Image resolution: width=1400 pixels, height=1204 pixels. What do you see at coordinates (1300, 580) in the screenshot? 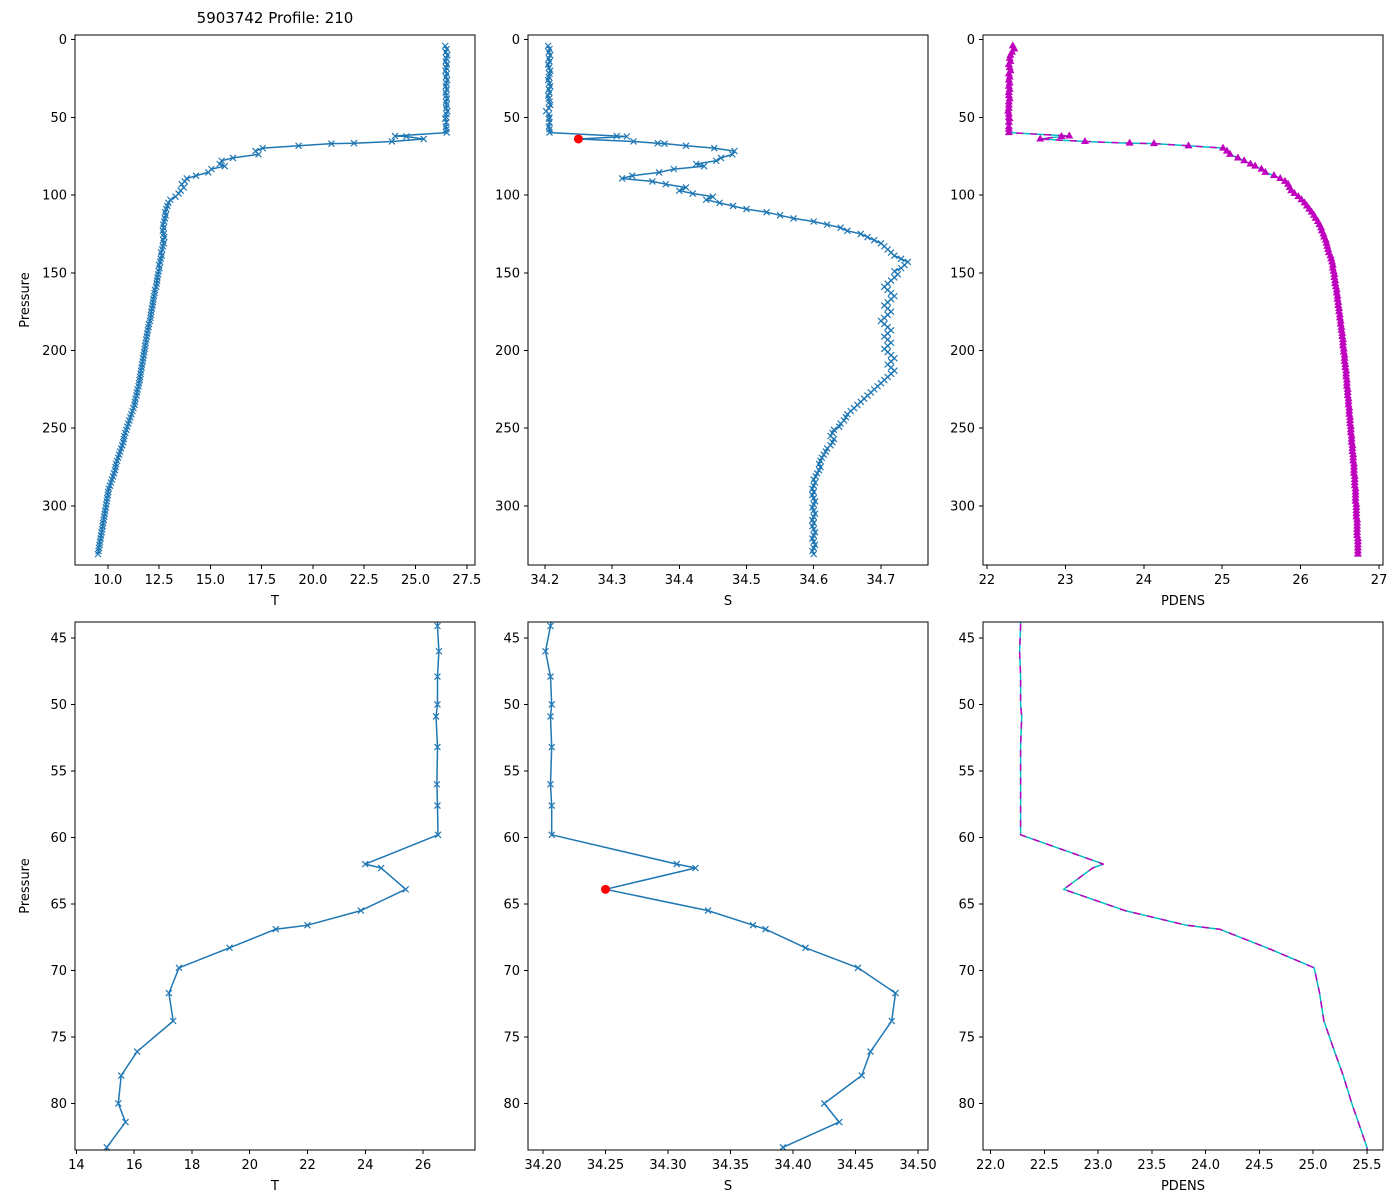
I see `x-tick-label: 26` at bounding box center [1300, 580].